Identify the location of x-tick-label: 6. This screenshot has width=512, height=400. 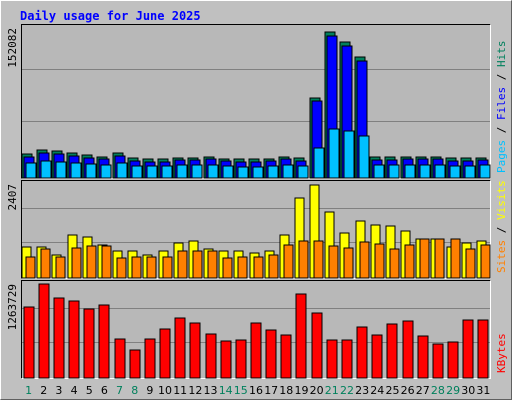
(104, 390).